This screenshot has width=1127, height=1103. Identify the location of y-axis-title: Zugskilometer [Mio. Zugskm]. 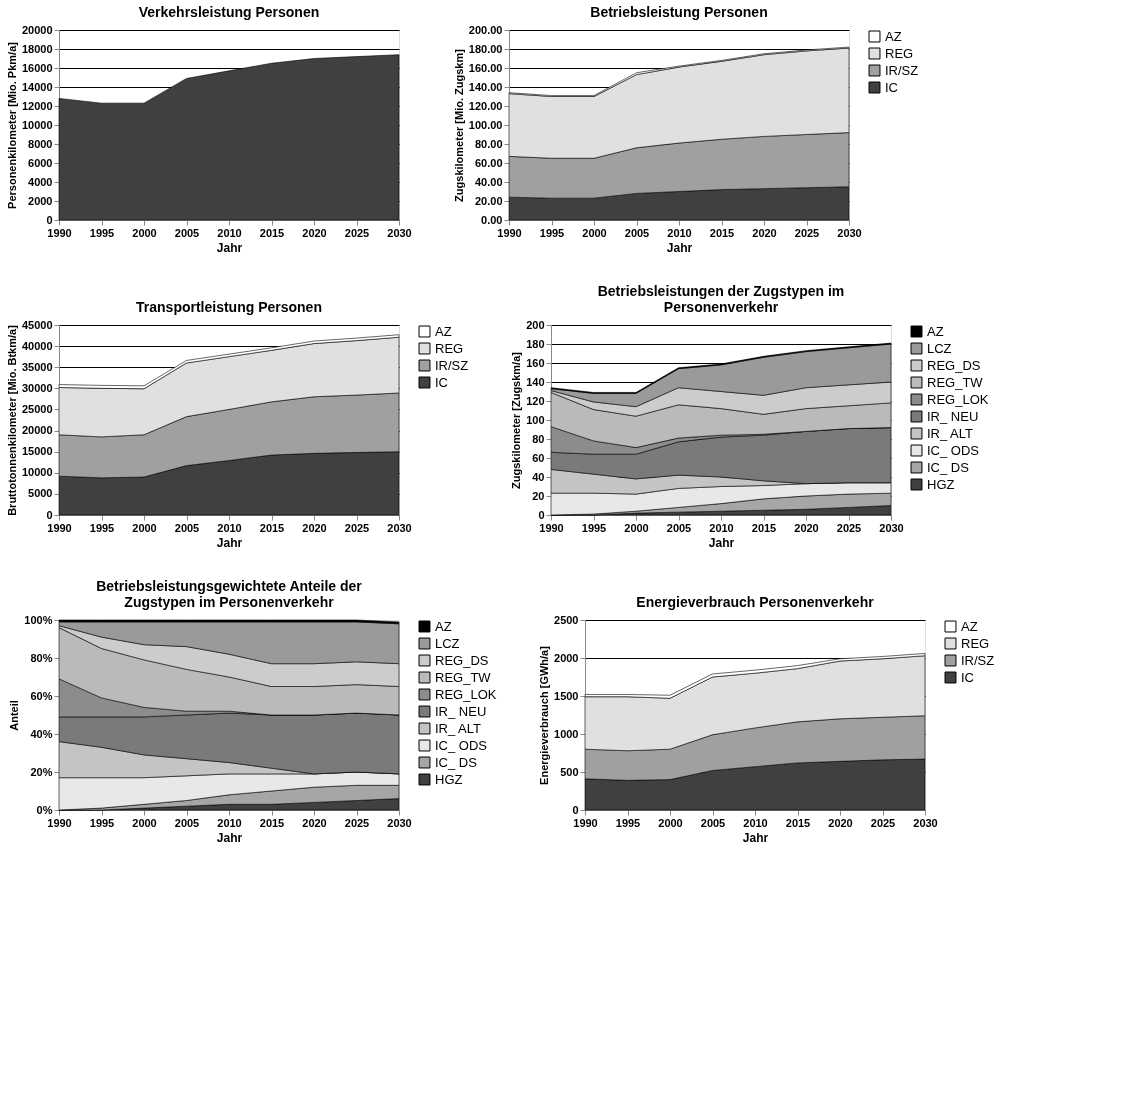
(458, 125).